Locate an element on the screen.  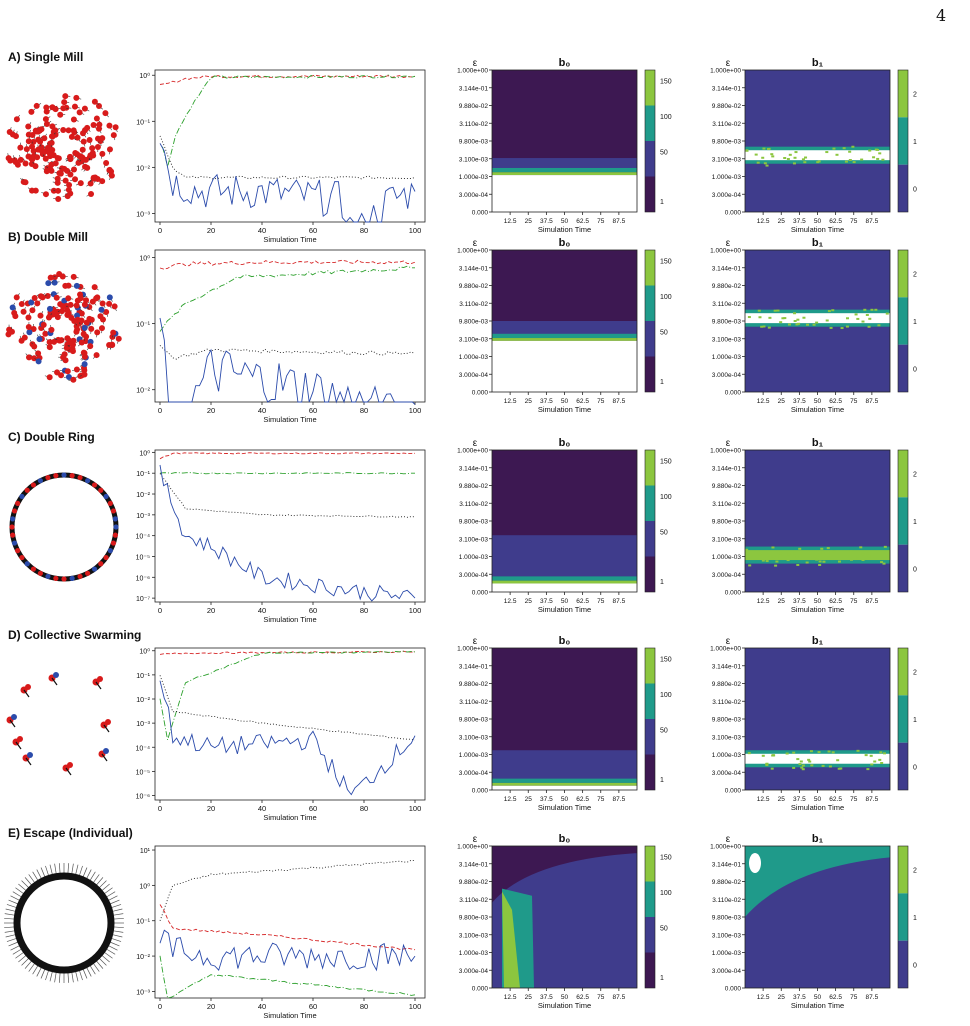
x-tick-label: 40 is located at coordinates (262, 808).